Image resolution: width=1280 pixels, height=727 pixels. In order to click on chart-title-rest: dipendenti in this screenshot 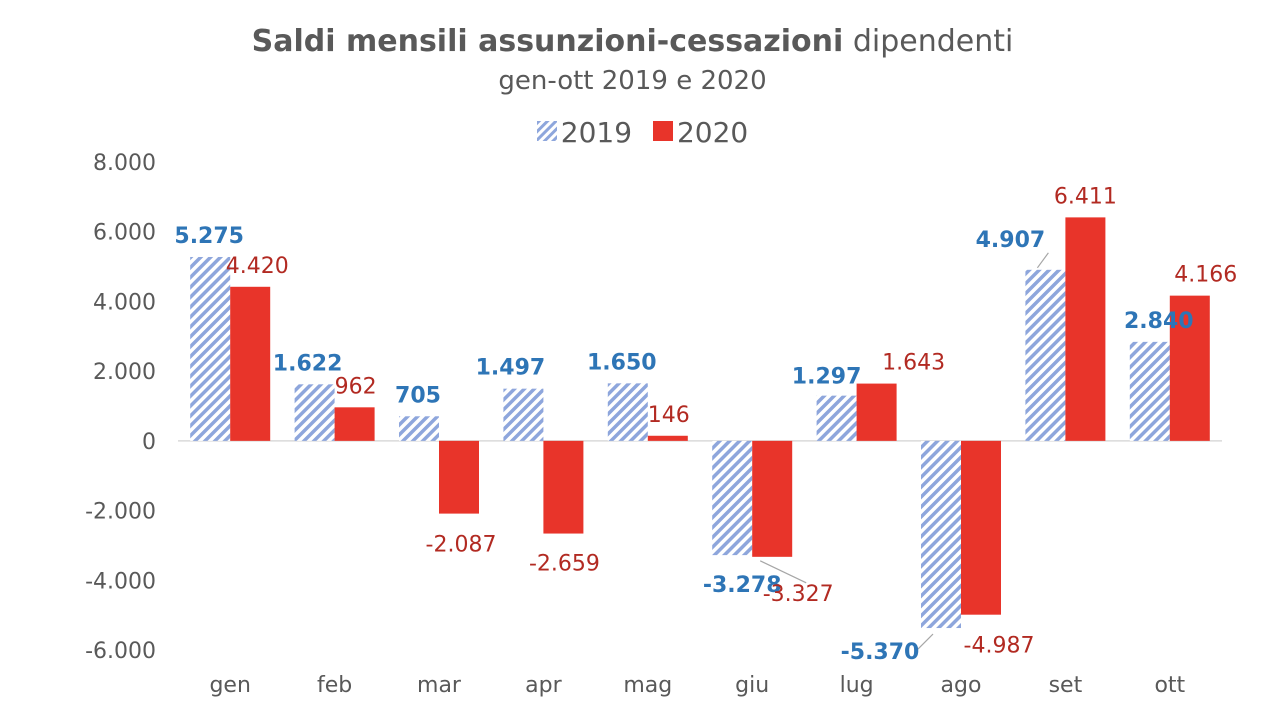, I will do `click(933, 41)`.